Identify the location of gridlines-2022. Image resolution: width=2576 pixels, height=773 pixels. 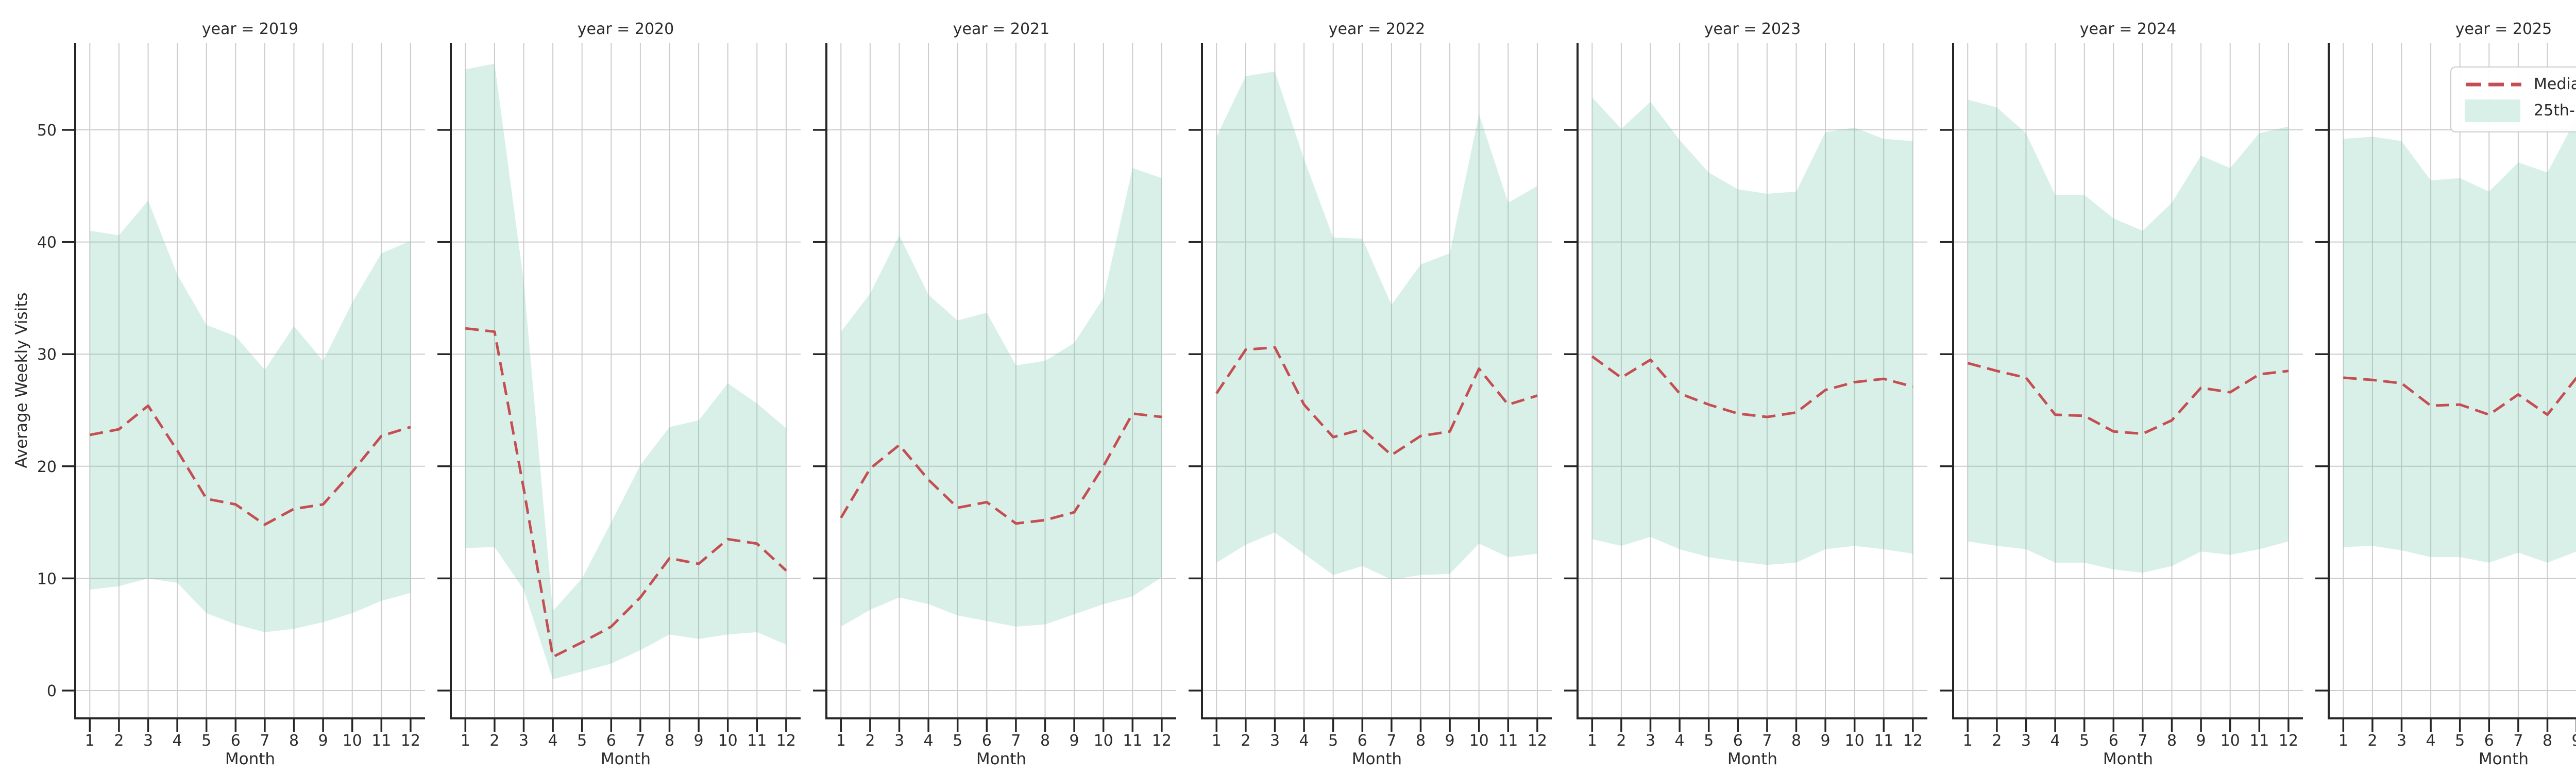
(1377, 380).